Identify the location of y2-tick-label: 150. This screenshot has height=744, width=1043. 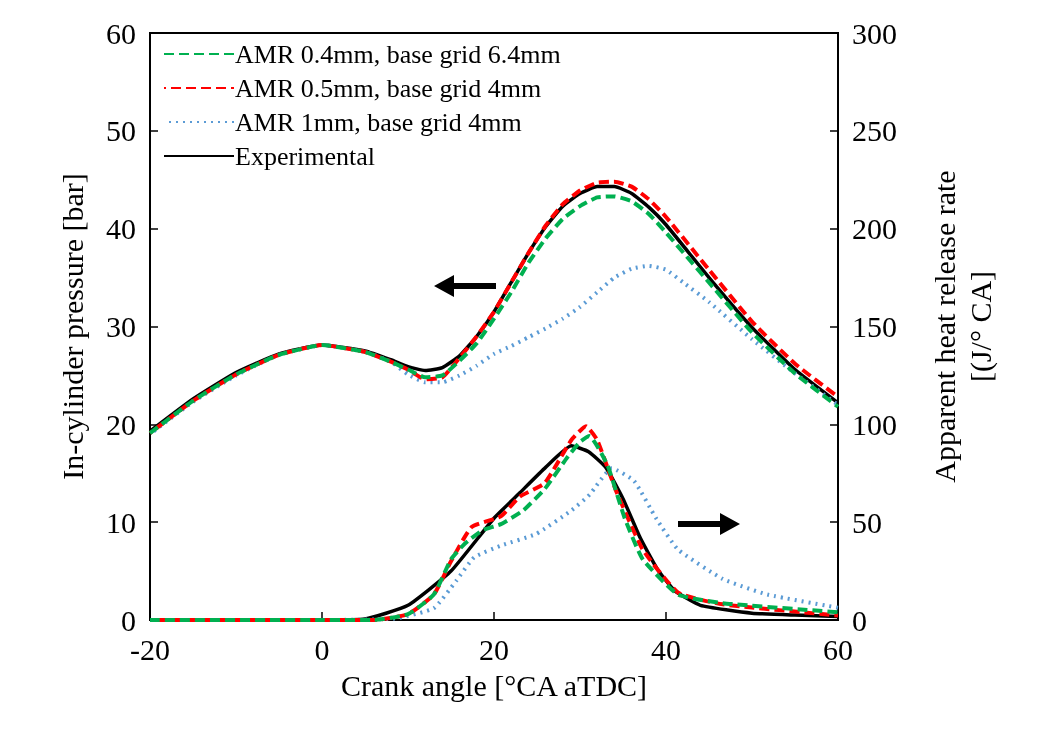
(874, 326).